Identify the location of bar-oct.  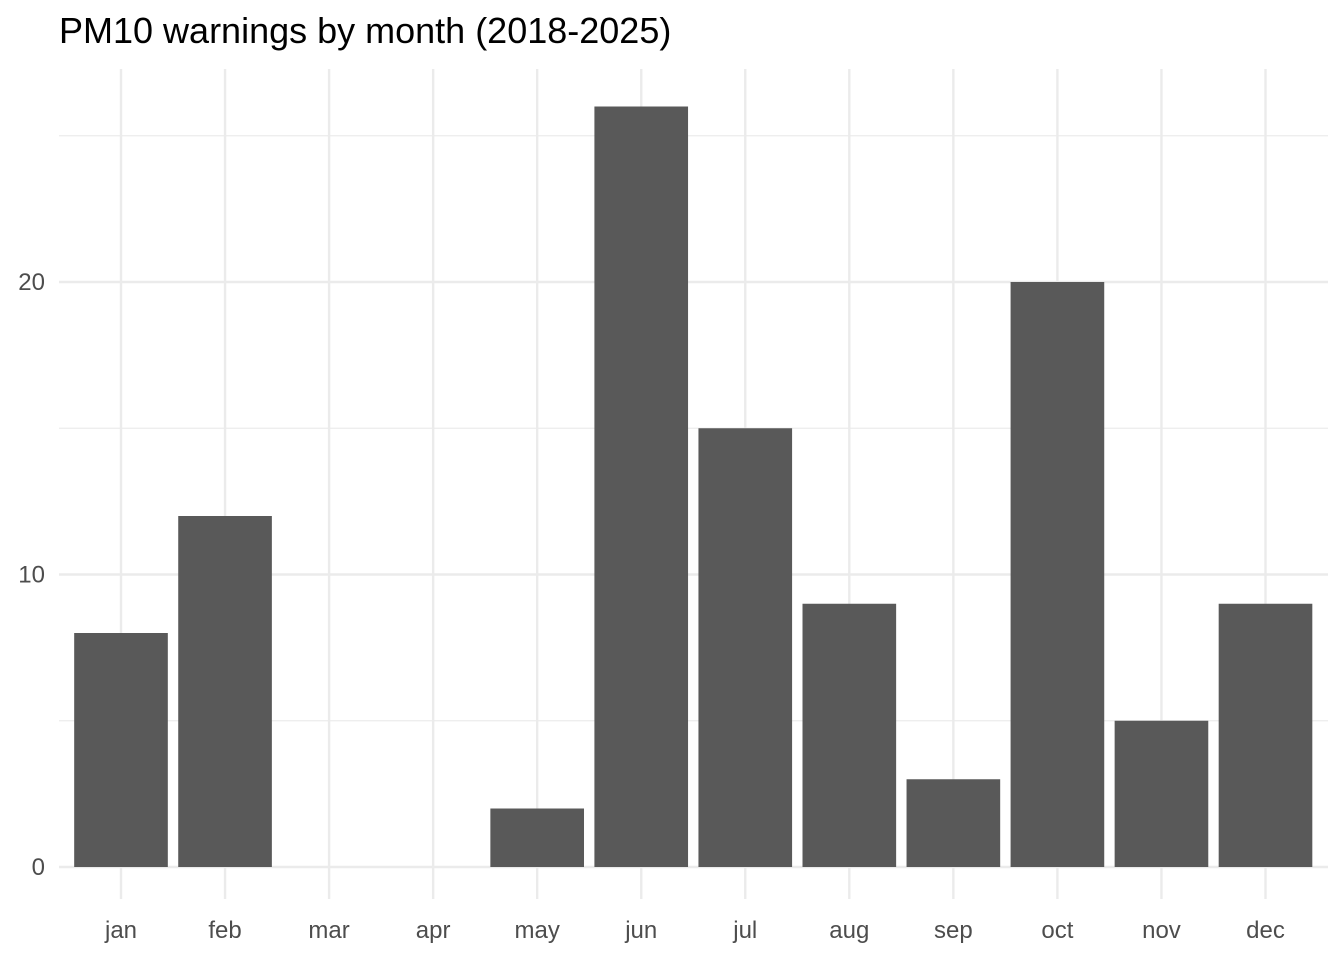
(1057, 574).